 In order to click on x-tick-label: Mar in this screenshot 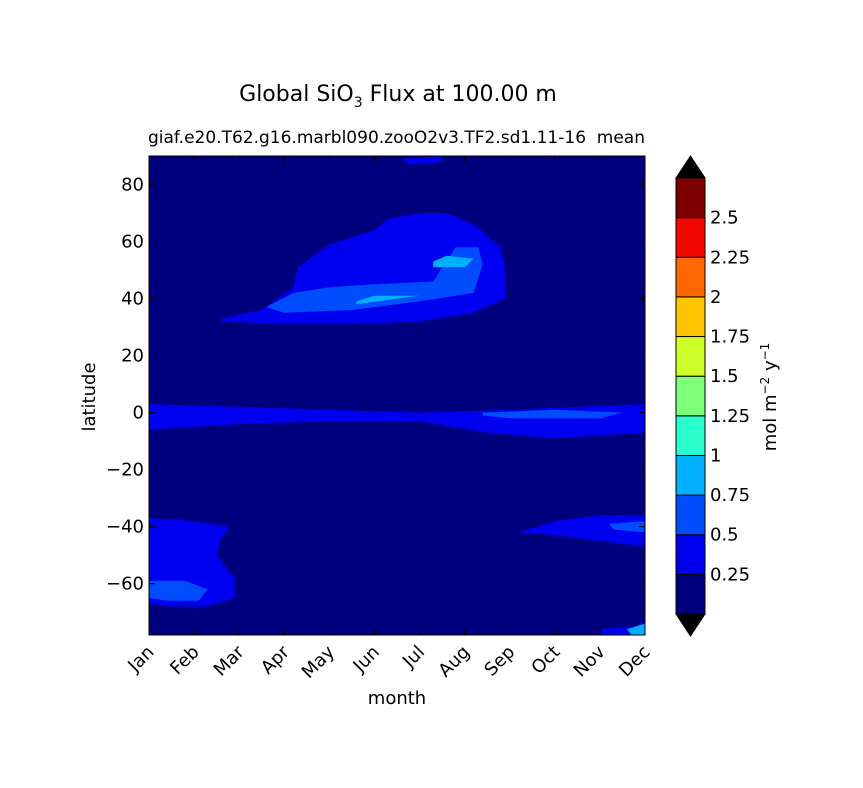, I will do `click(229, 660)`.